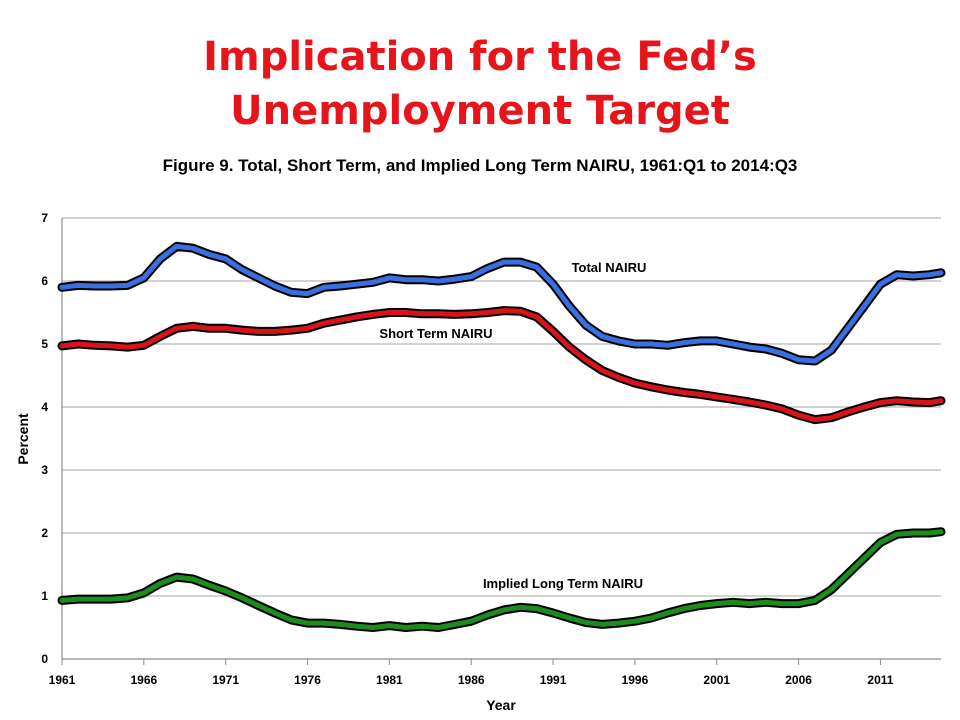 The width and height of the screenshot is (960, 720). I want to click on slide-title-line1: Implication for the Fed’s, so click(480, 57).